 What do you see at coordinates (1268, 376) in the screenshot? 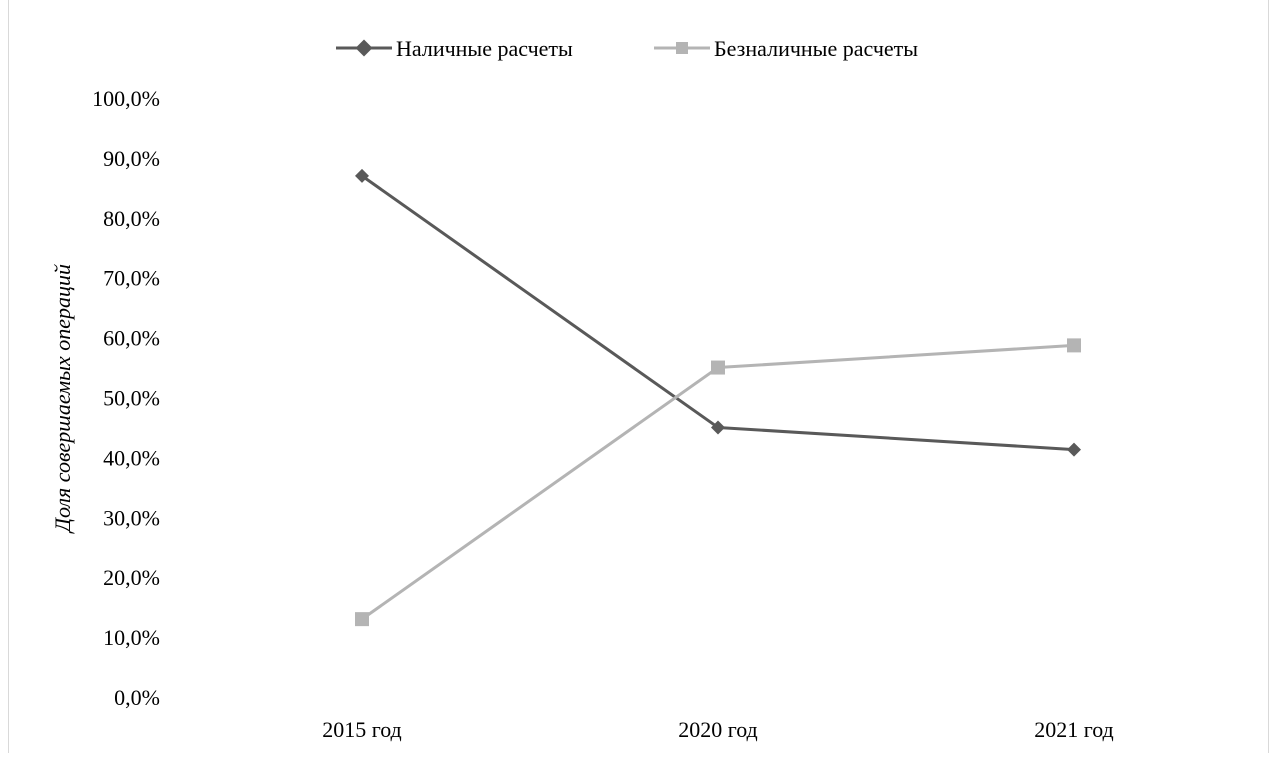
I see `frame-right-rule` at bounding box center [1268, 376].